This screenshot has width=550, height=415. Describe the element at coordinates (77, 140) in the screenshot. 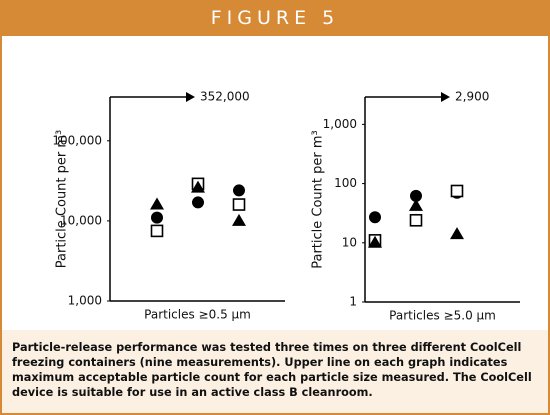

I see `y-tick-label: 100,000` at that location.